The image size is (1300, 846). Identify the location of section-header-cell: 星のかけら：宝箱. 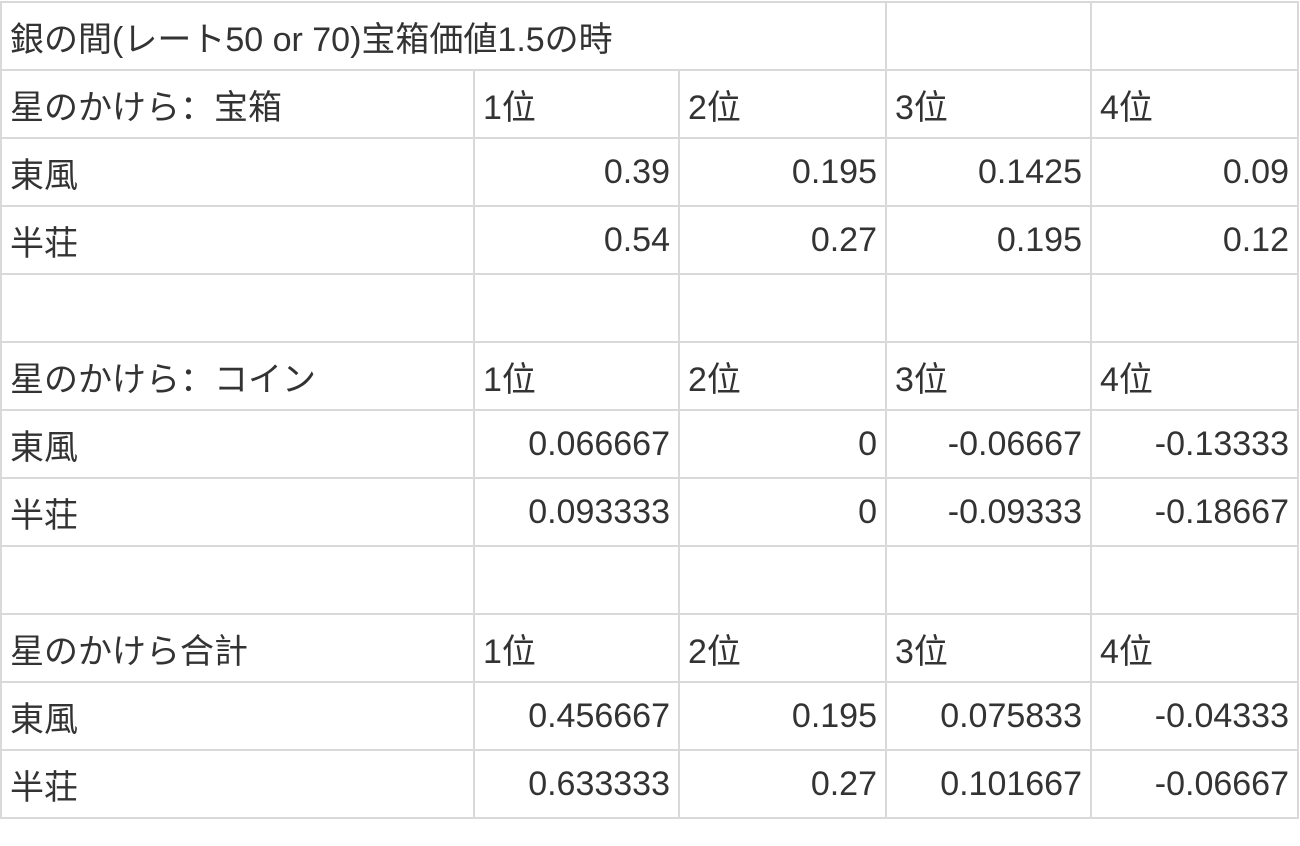
(237, 104).